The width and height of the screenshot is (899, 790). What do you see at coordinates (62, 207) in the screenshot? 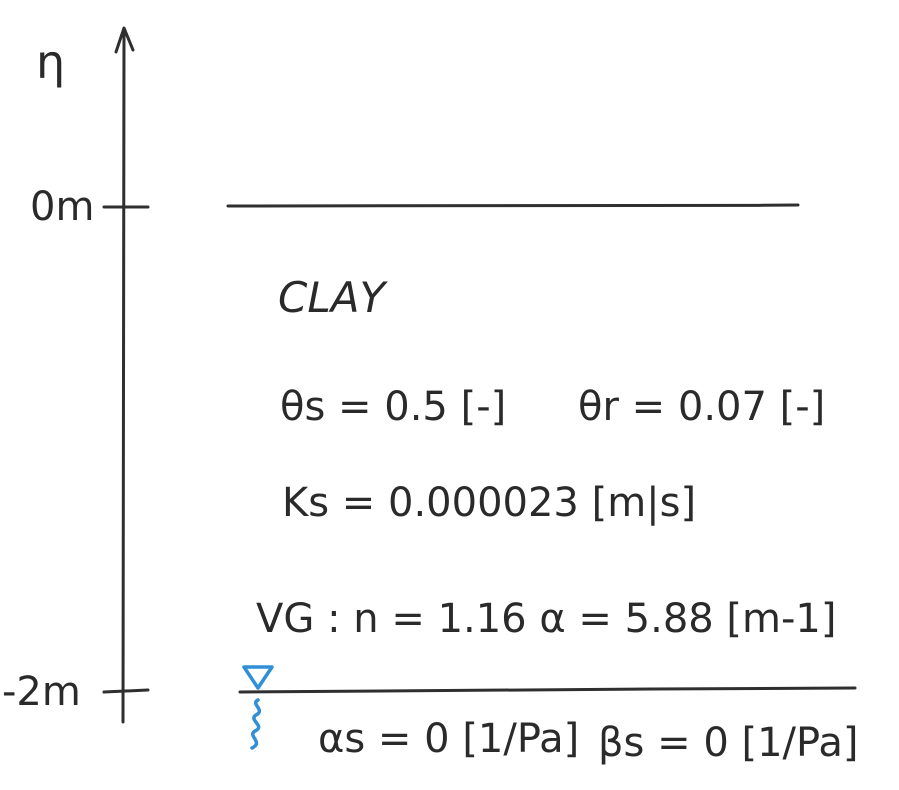
I see `tick-label-0m: 0m` at bounding box center [62, 207].